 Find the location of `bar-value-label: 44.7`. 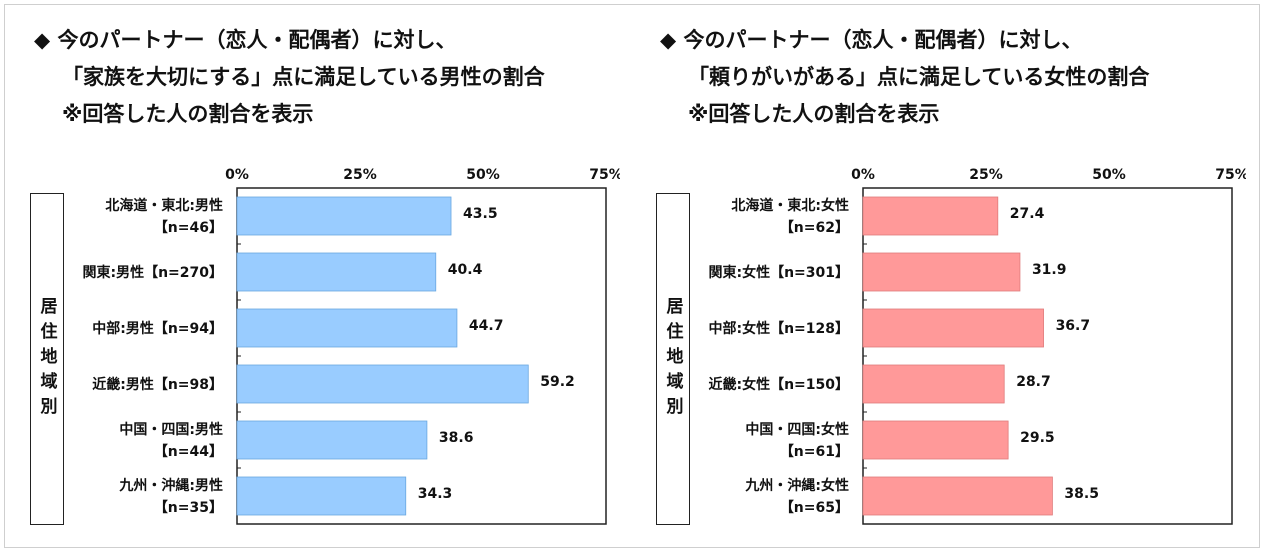

bar-value-label: 44.7 is located at coordinates (486, 326).